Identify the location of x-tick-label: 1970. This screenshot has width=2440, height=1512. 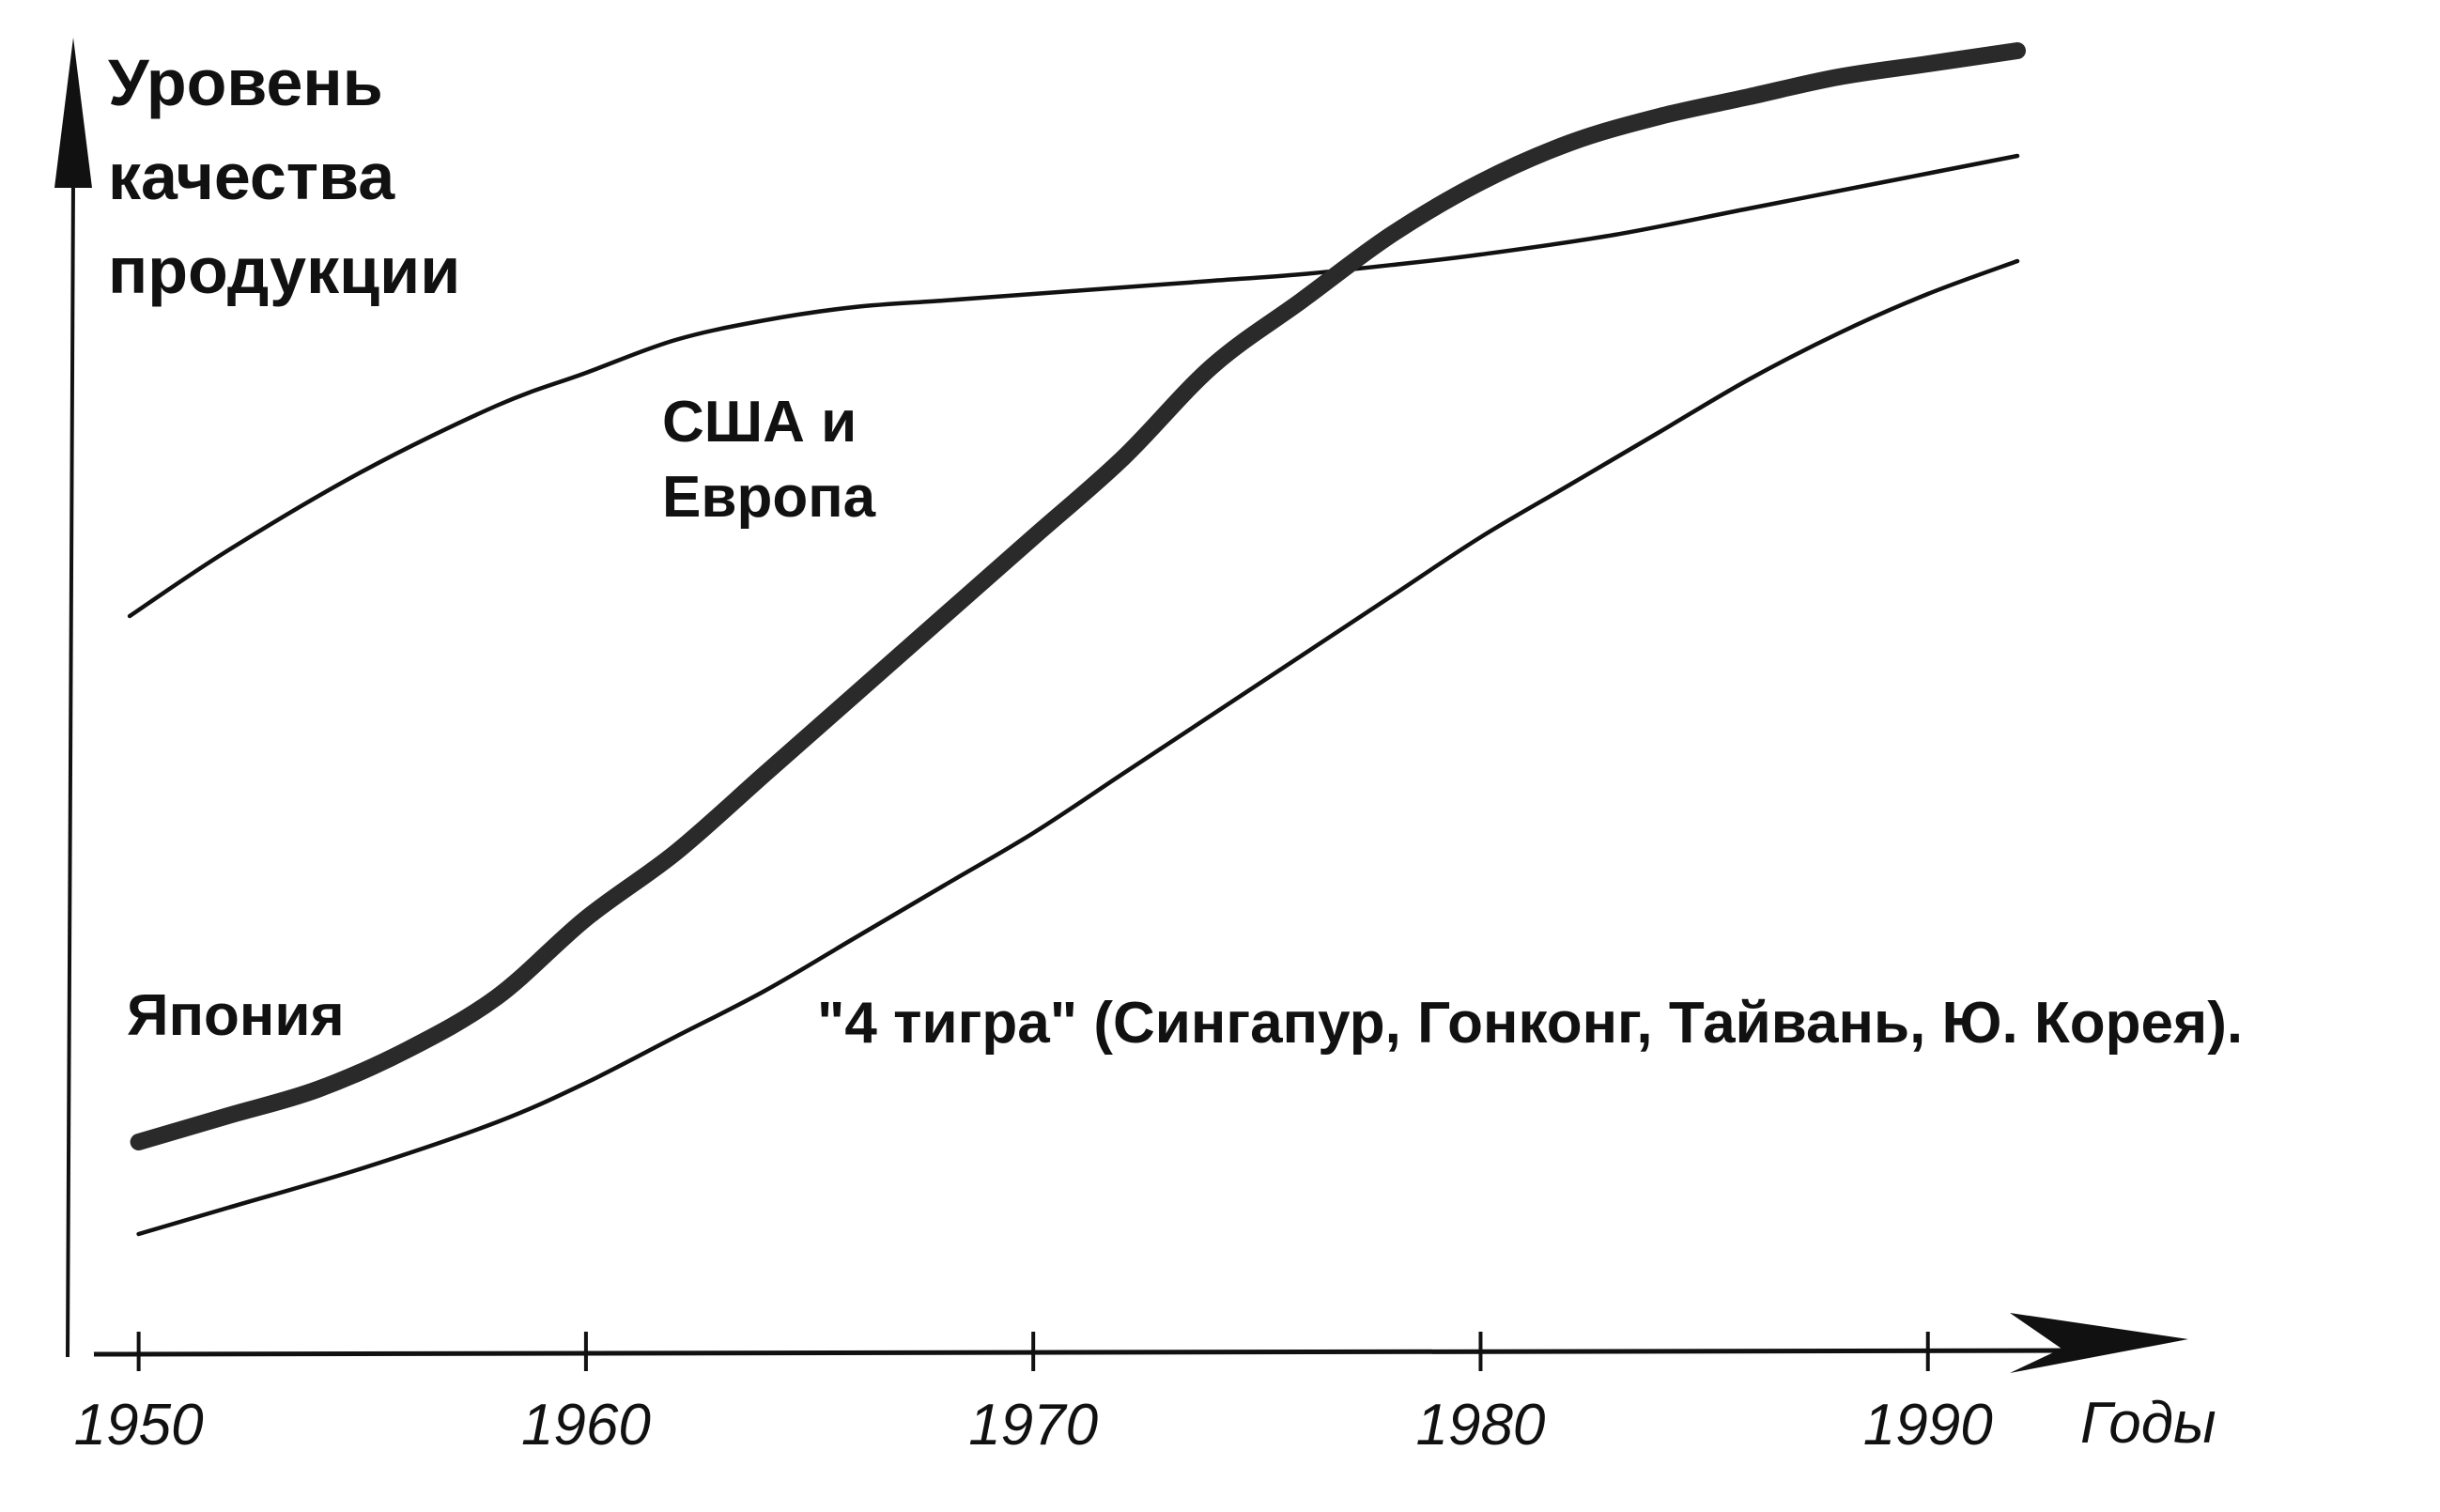
(1033, 1426).